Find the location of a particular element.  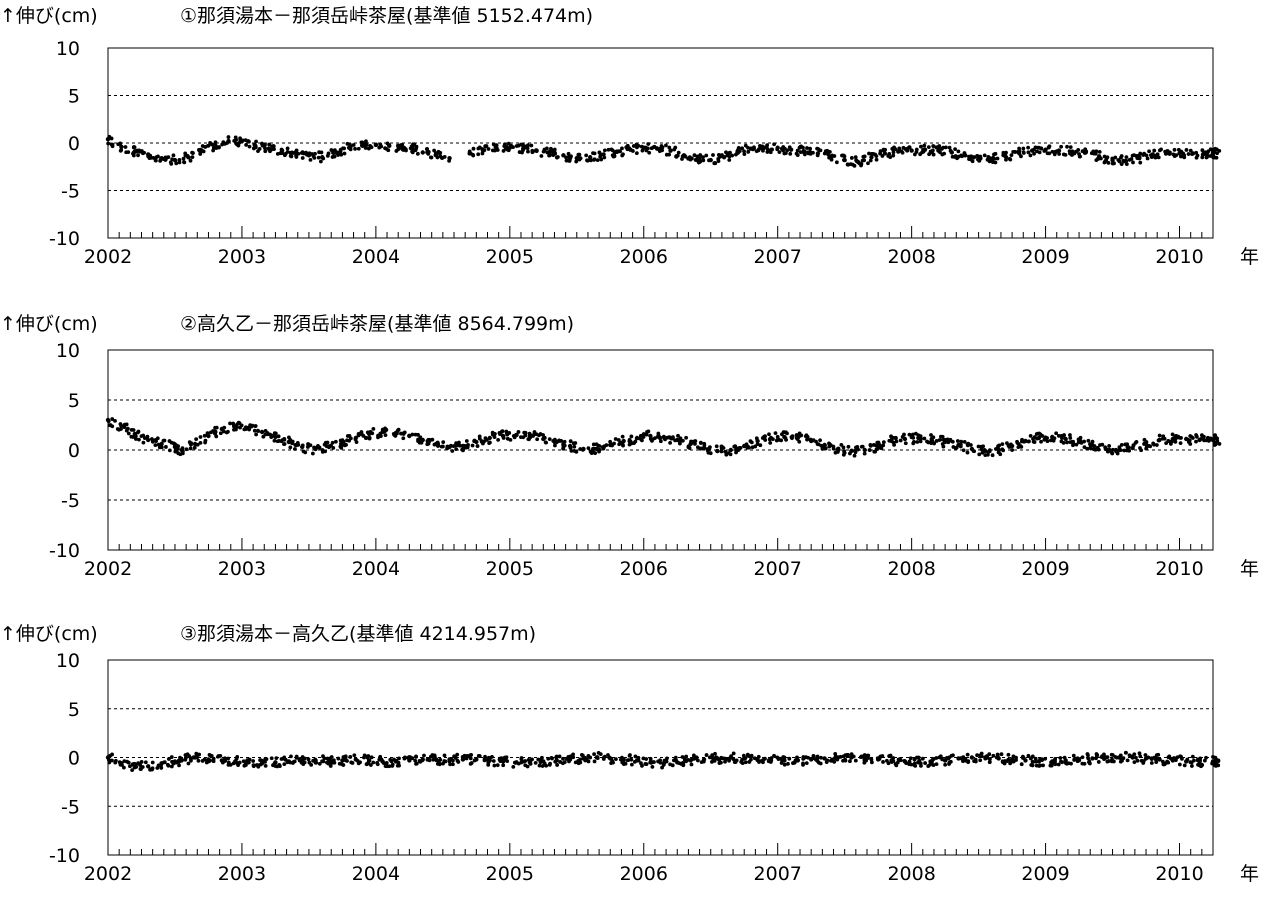

x-tick-label: 2005 is located at coordinates (510, 569).